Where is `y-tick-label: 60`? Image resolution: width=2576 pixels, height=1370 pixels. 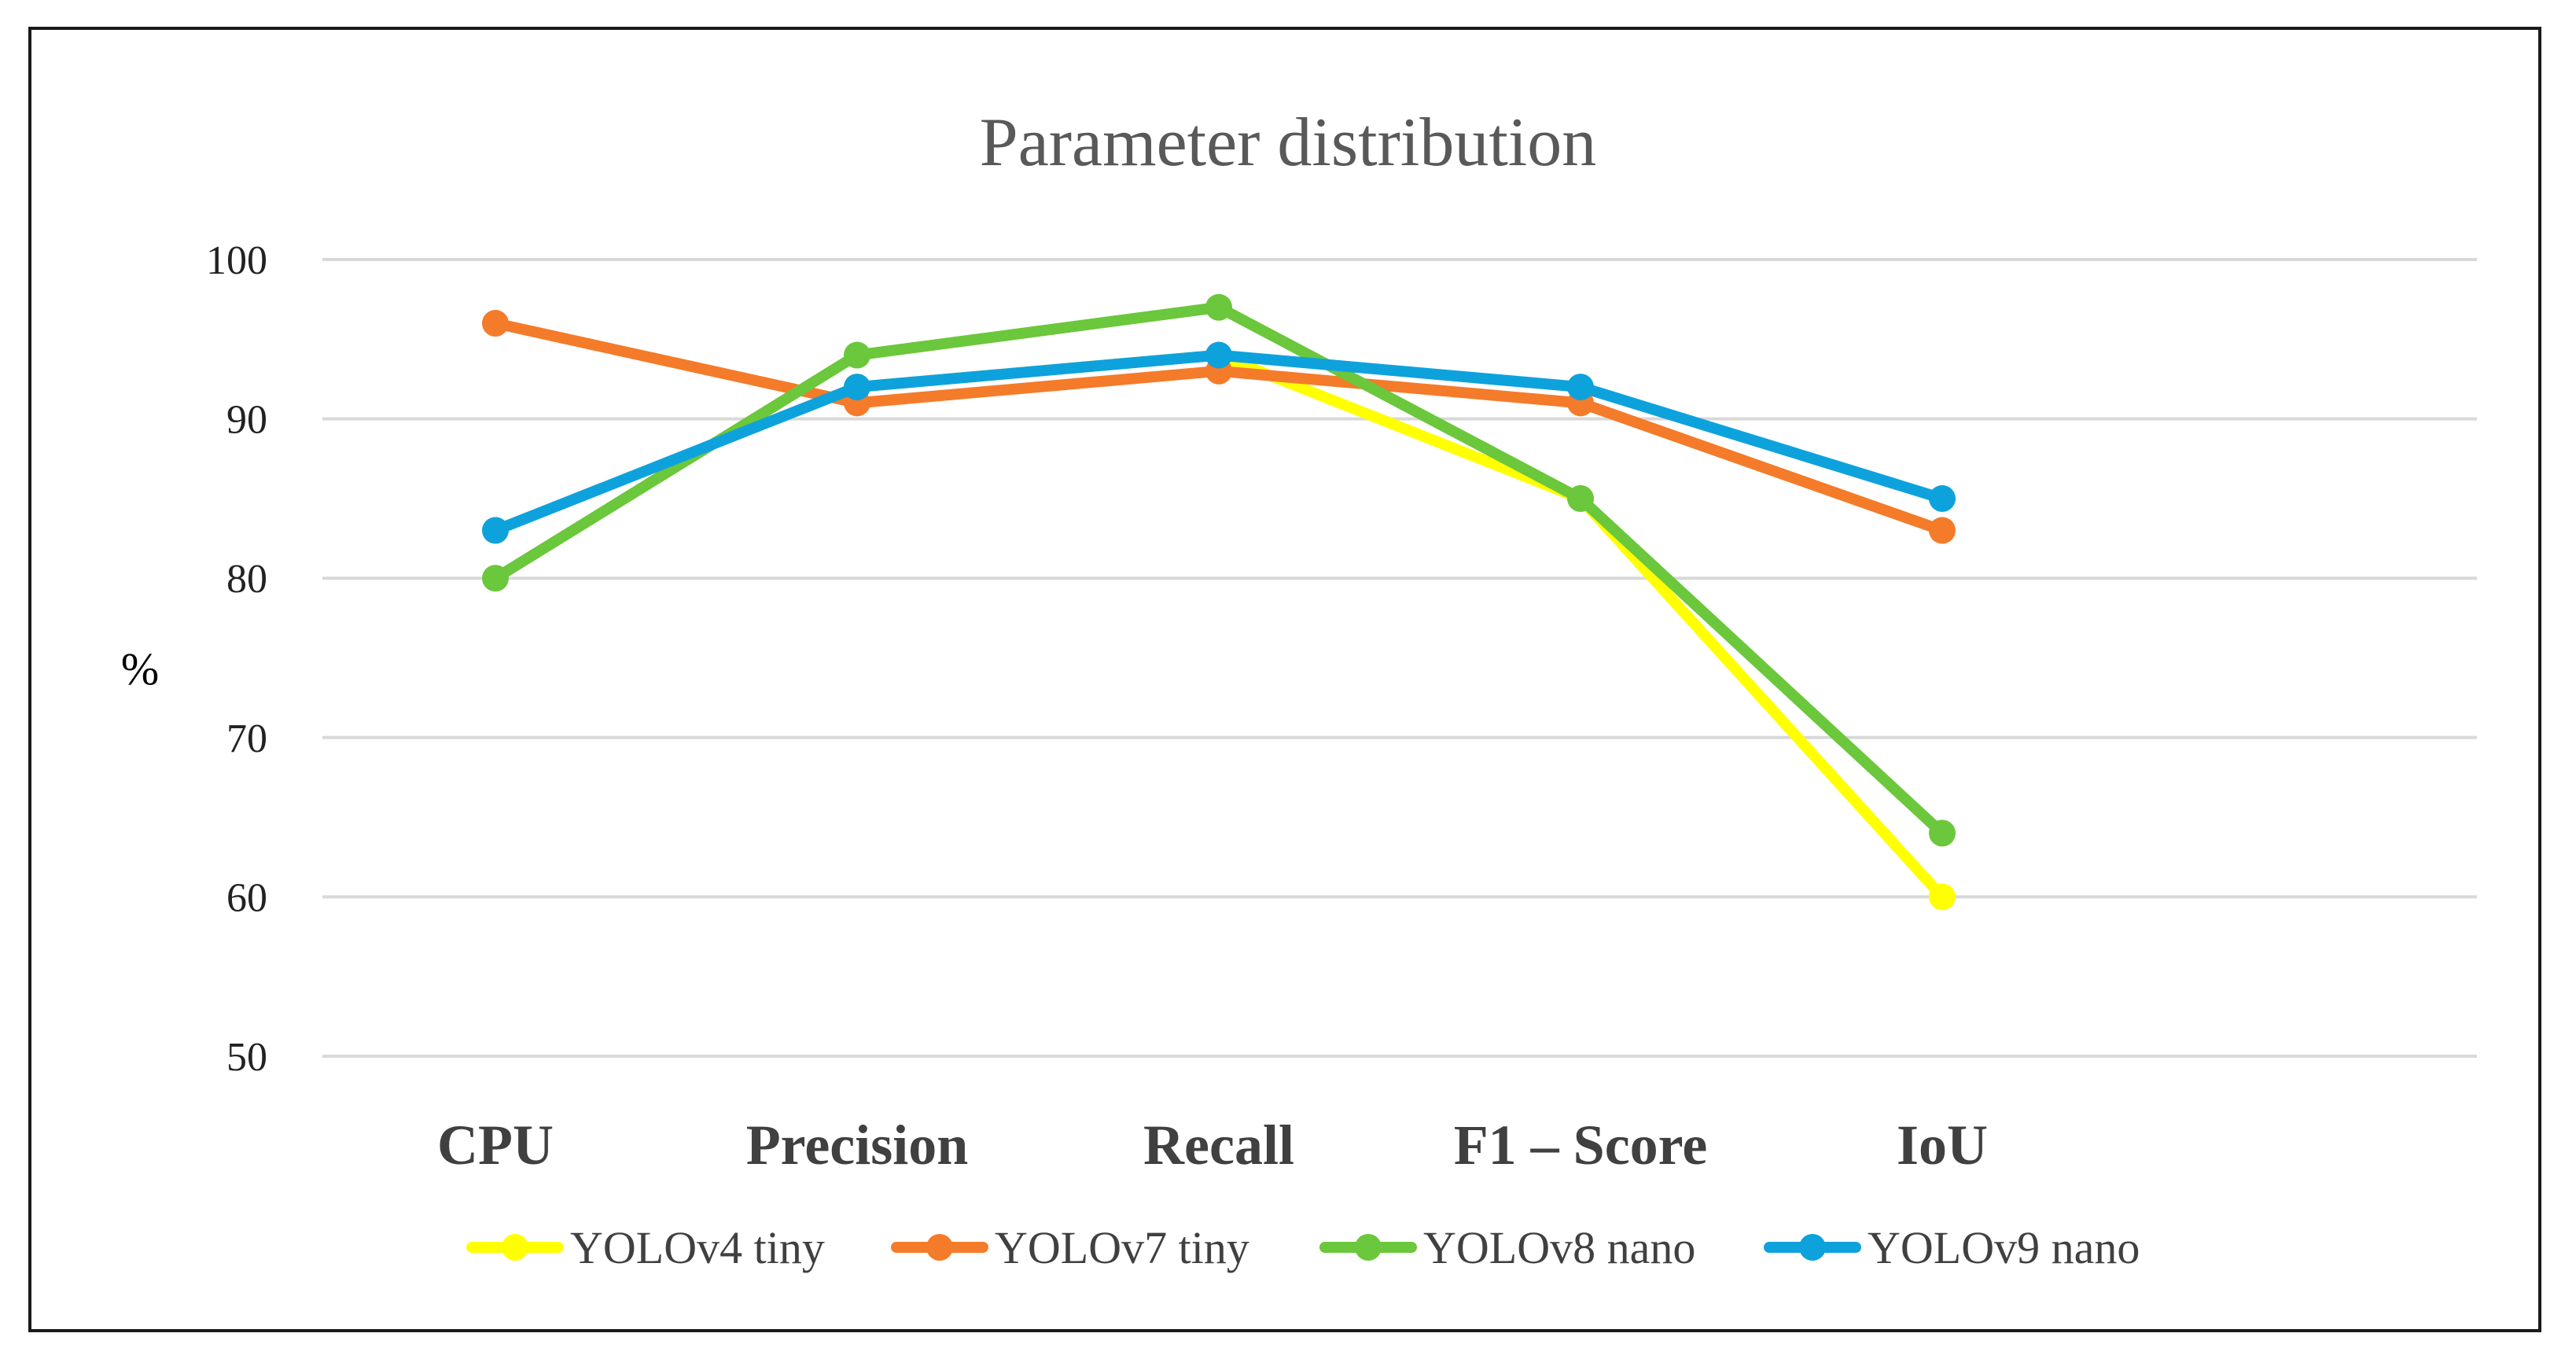
y-tick-label: 60 is located at coordinates (246, 897).